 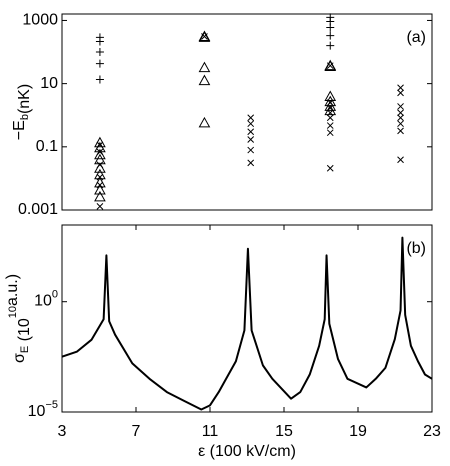 I want to click on y-tick-label: 0.1, so click(x=47, y=146).